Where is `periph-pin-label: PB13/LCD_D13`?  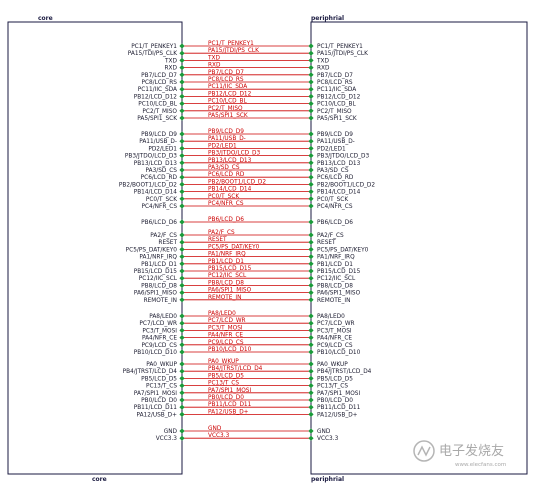 periph-pin-label: PB13/LCD_D13 is located at coordinates (339, 164).